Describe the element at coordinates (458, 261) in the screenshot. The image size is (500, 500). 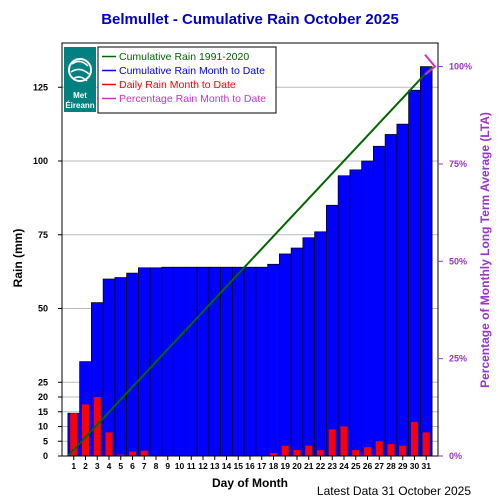
I see `y2-tick-label: 50%` at that location.